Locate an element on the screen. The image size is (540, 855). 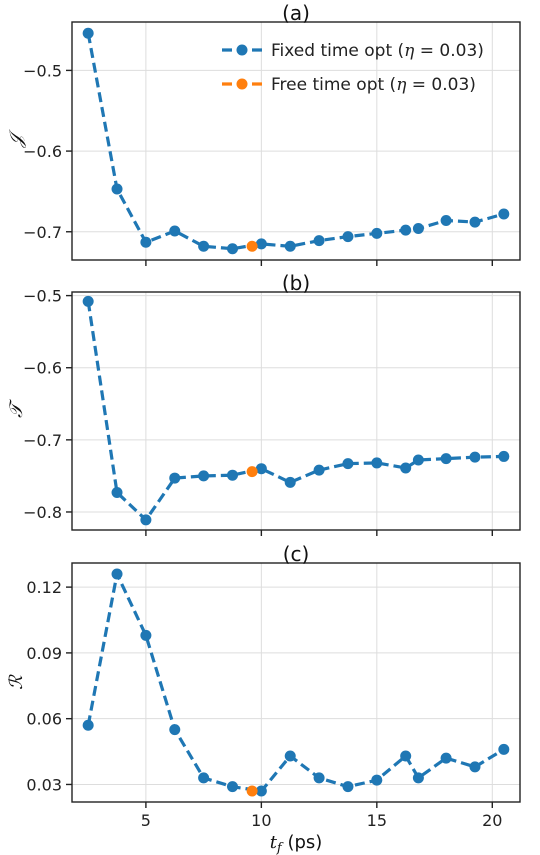
x-tick-label: 15 is located at coordinates (377, 820).